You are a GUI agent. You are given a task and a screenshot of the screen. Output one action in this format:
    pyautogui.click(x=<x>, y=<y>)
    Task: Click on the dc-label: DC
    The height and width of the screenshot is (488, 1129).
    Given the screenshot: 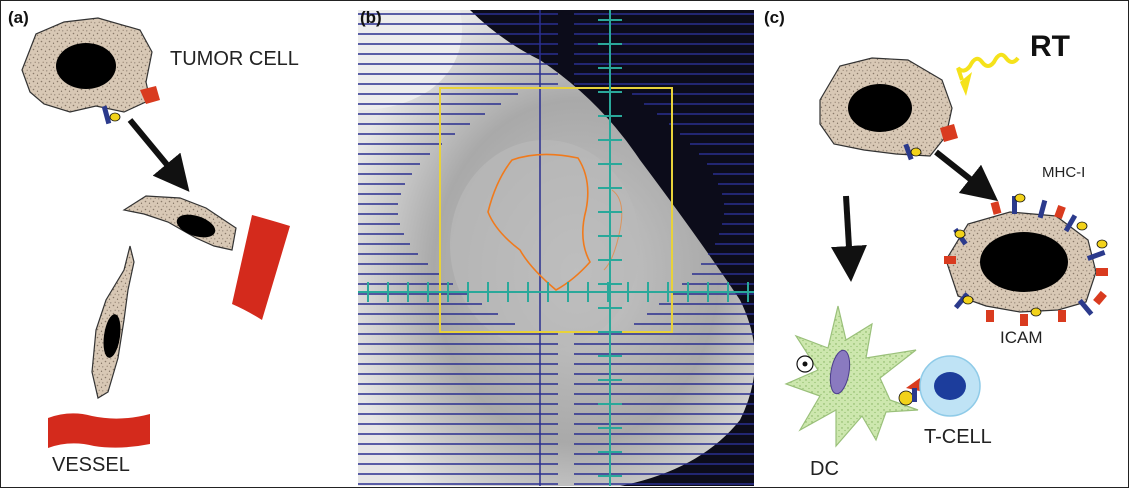 What is the action you would take?
    pyautogui.click(x=824, y=469)
    